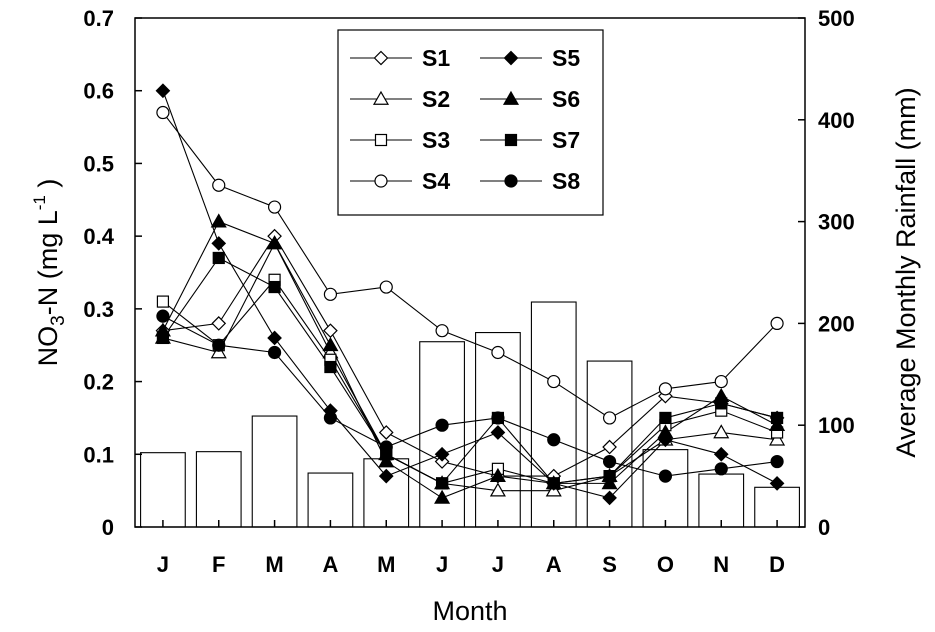 Image resolution: width=935 pixels, height=632 pixels. I want to click on legend-label: S2, so click(436, 99).